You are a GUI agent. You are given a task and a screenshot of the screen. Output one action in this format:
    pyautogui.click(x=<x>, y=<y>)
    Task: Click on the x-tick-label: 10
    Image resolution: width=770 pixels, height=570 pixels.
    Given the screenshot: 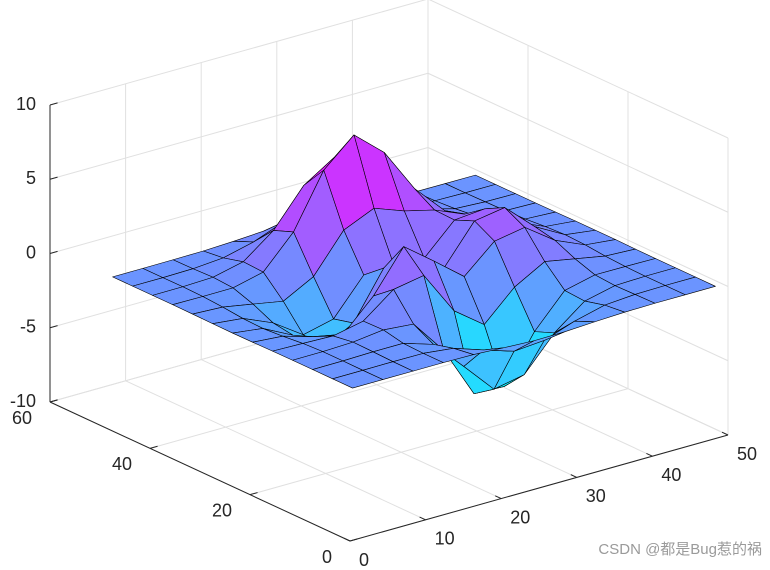 What is the action you would take?
    pyautogui.click(x=445, y=539)
    